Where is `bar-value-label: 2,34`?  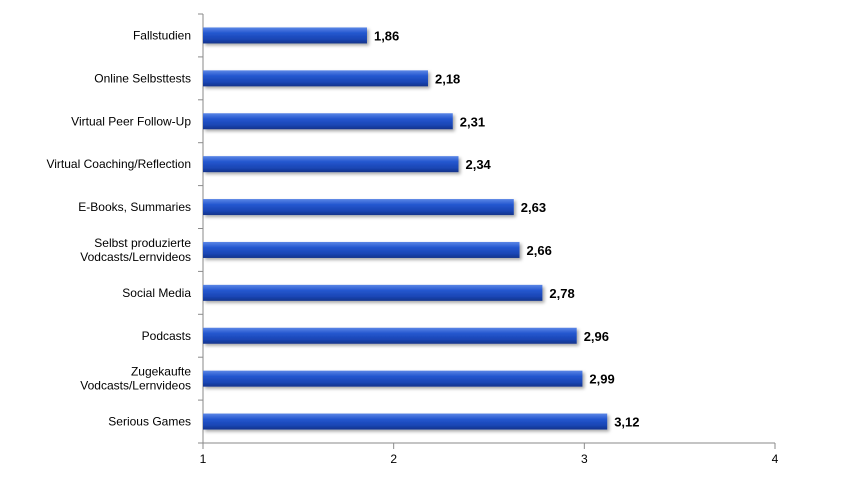 bar-value-label: 2,34 is located at coordinates (478, 164).